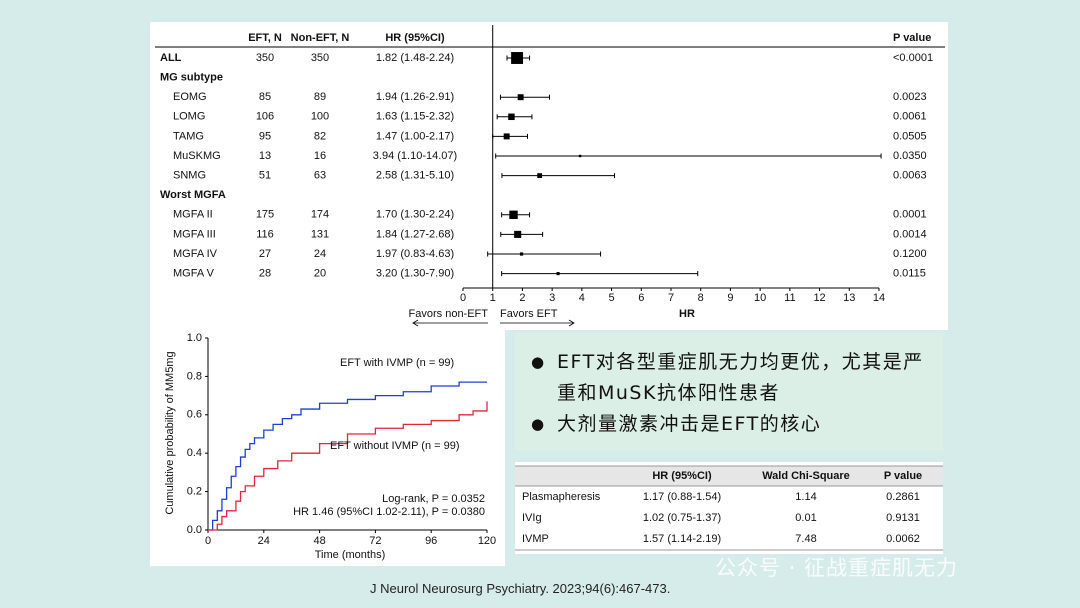 The width and height of the screenshot is (1080, 608). What do you see at coordinates (375, 541) in the screenshot?
I see `x-tick-label: 72` at bounding box center [375, 541].